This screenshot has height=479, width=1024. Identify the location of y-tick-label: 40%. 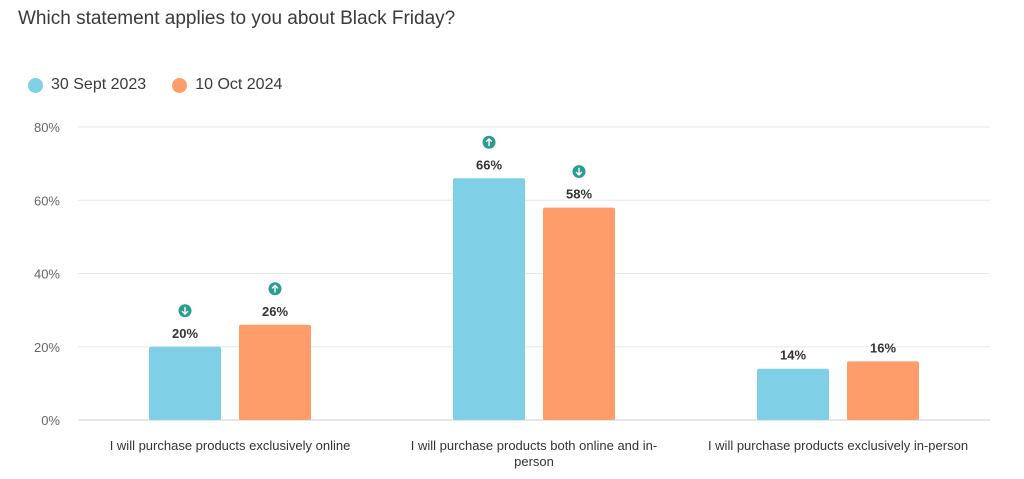
(47, 274).